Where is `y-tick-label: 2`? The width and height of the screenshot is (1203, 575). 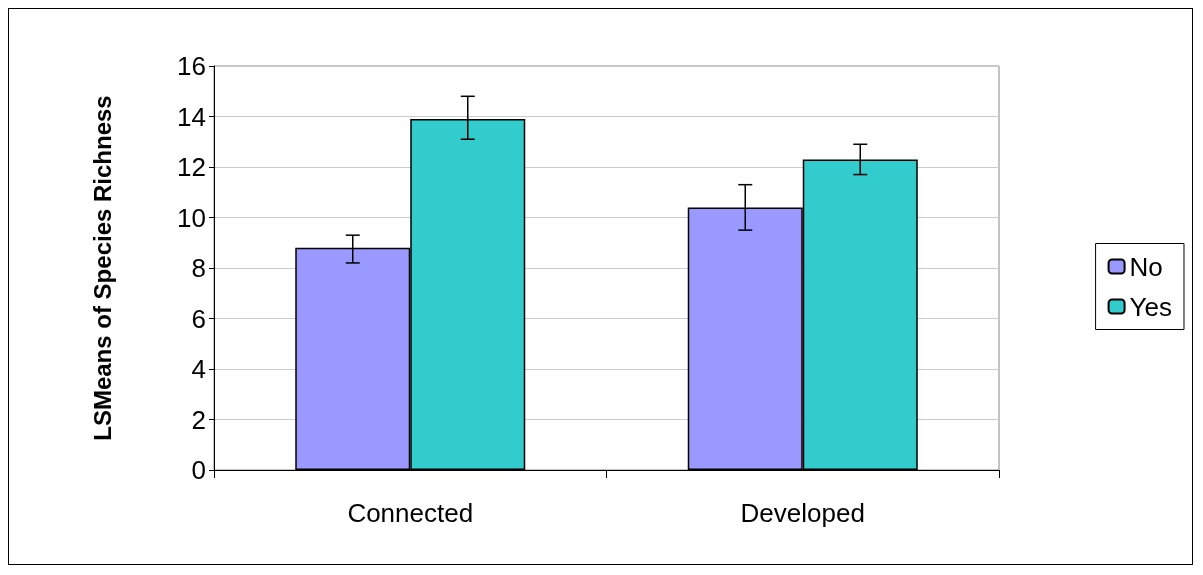 y-tick-label: 2 is located at coordinates (198, 419).